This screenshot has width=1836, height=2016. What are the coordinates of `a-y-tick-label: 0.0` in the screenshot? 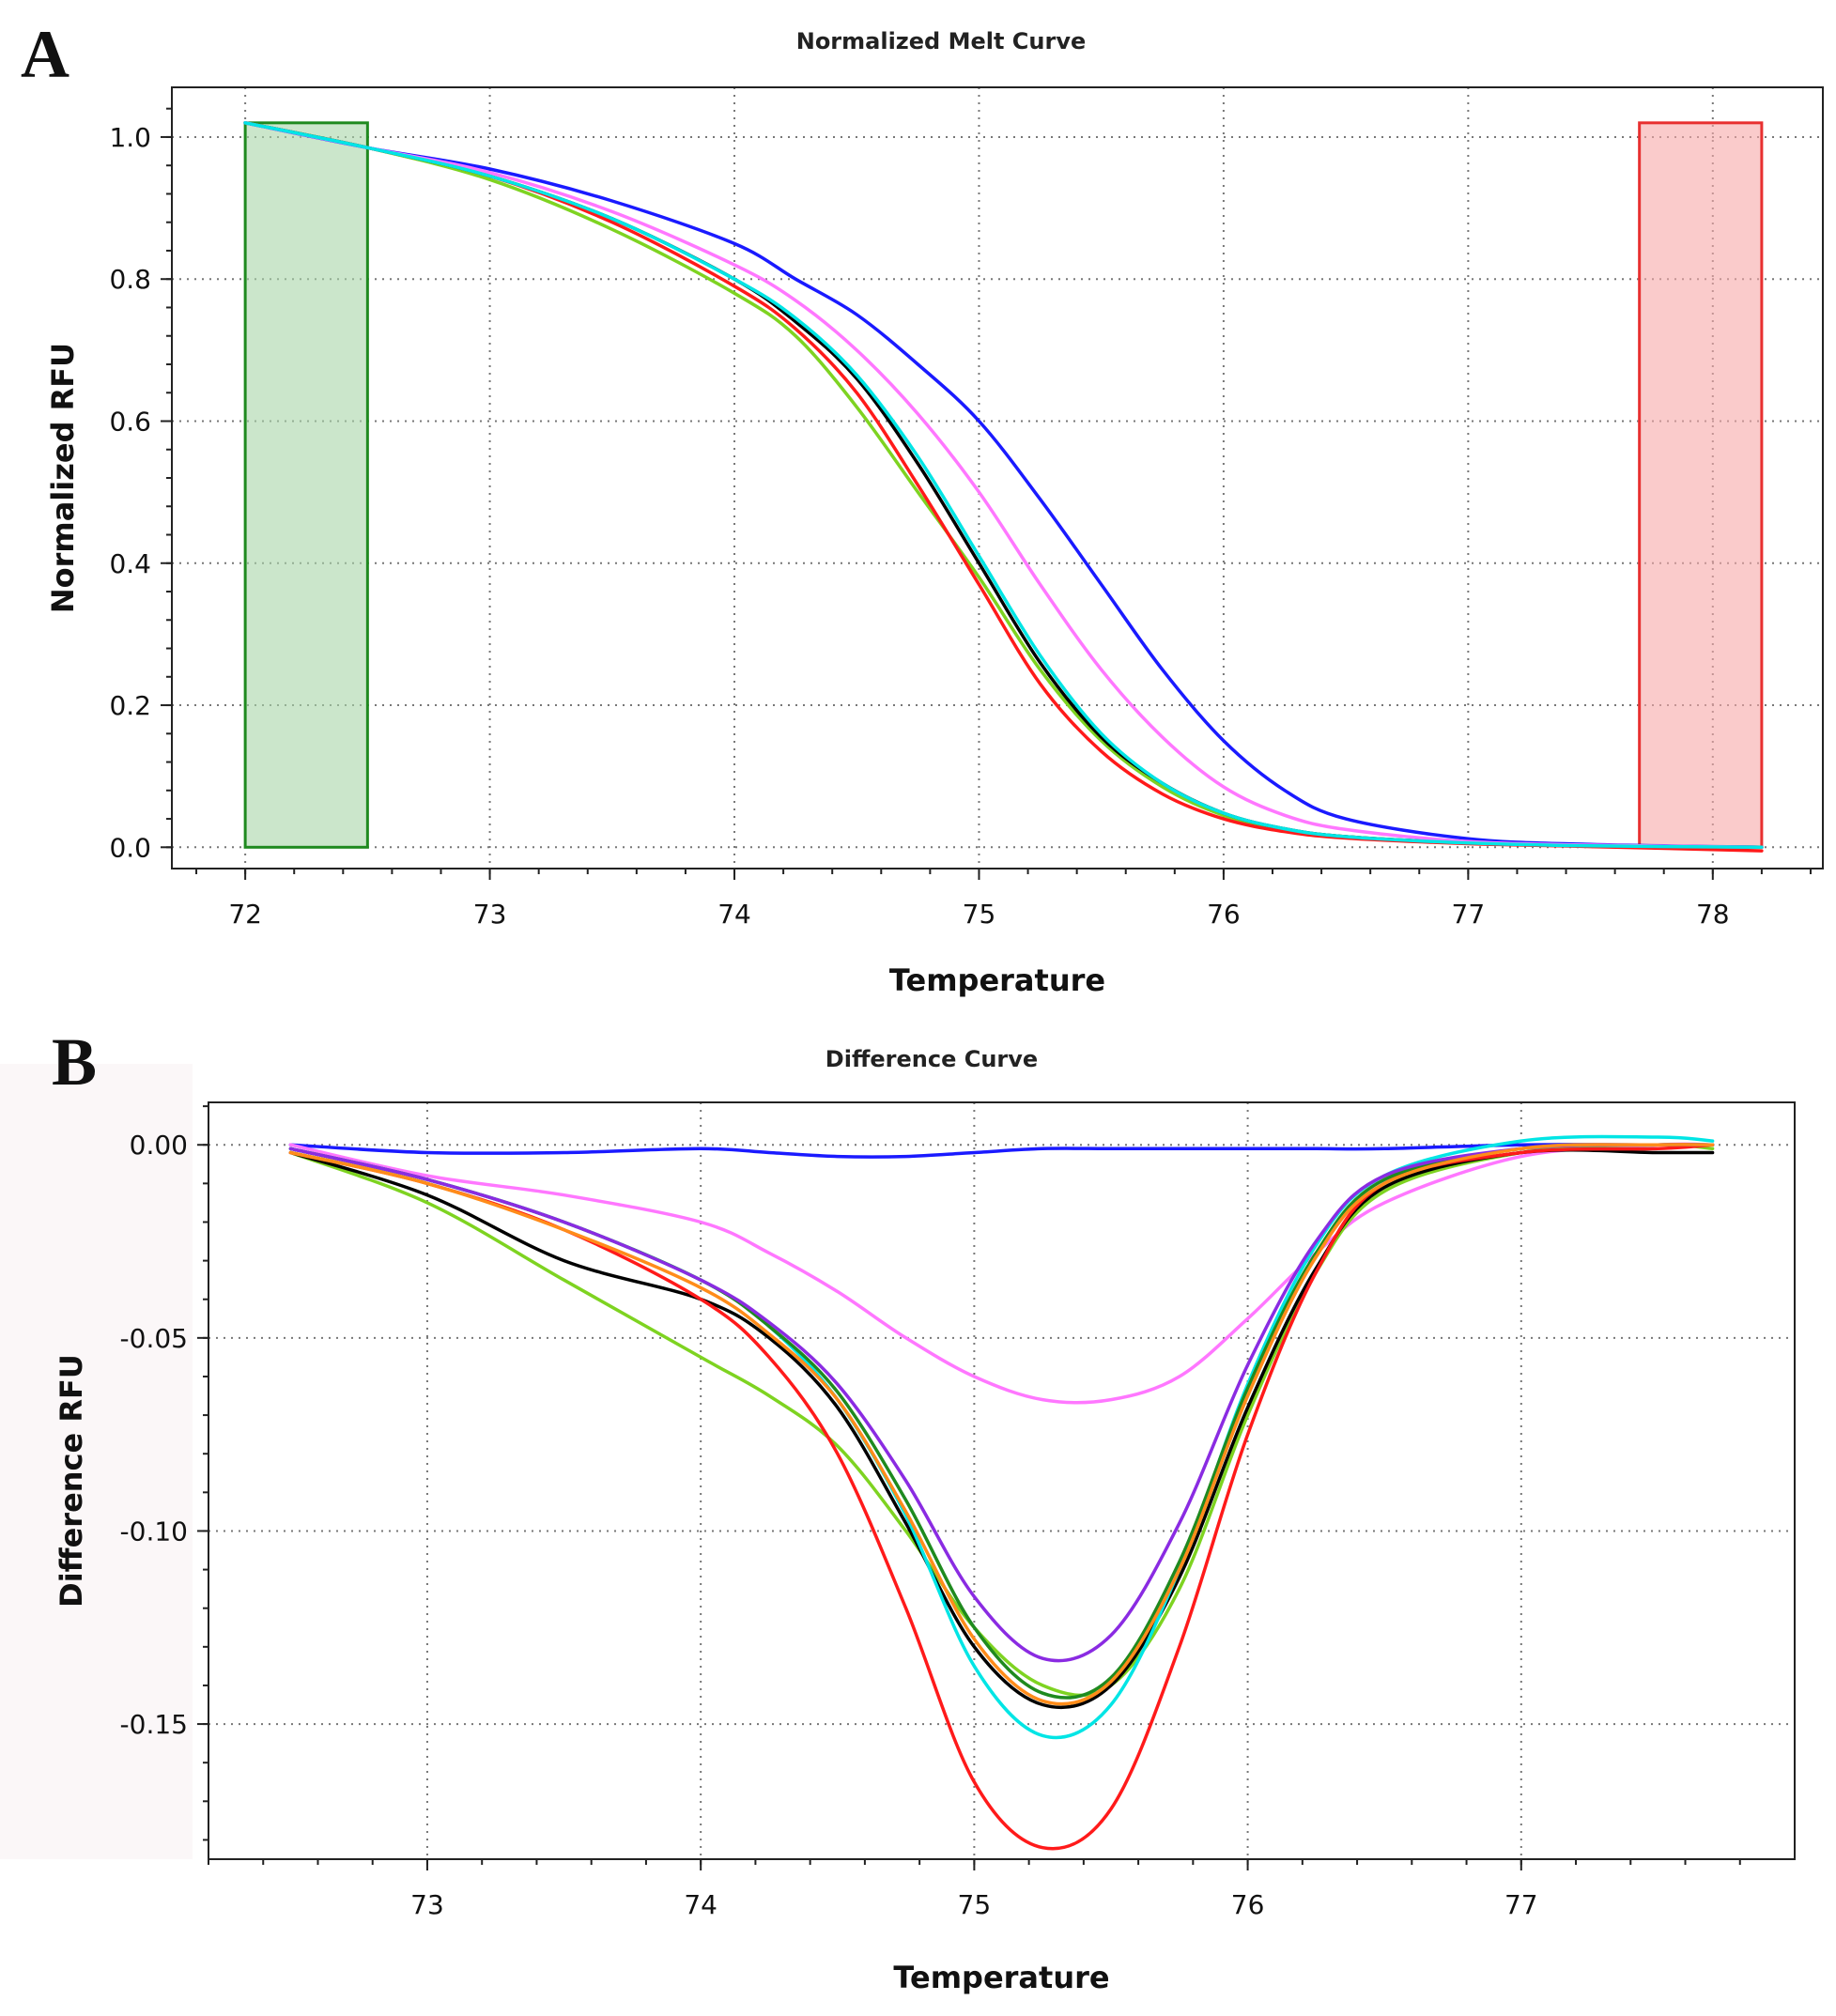 It's located at (130, 848).